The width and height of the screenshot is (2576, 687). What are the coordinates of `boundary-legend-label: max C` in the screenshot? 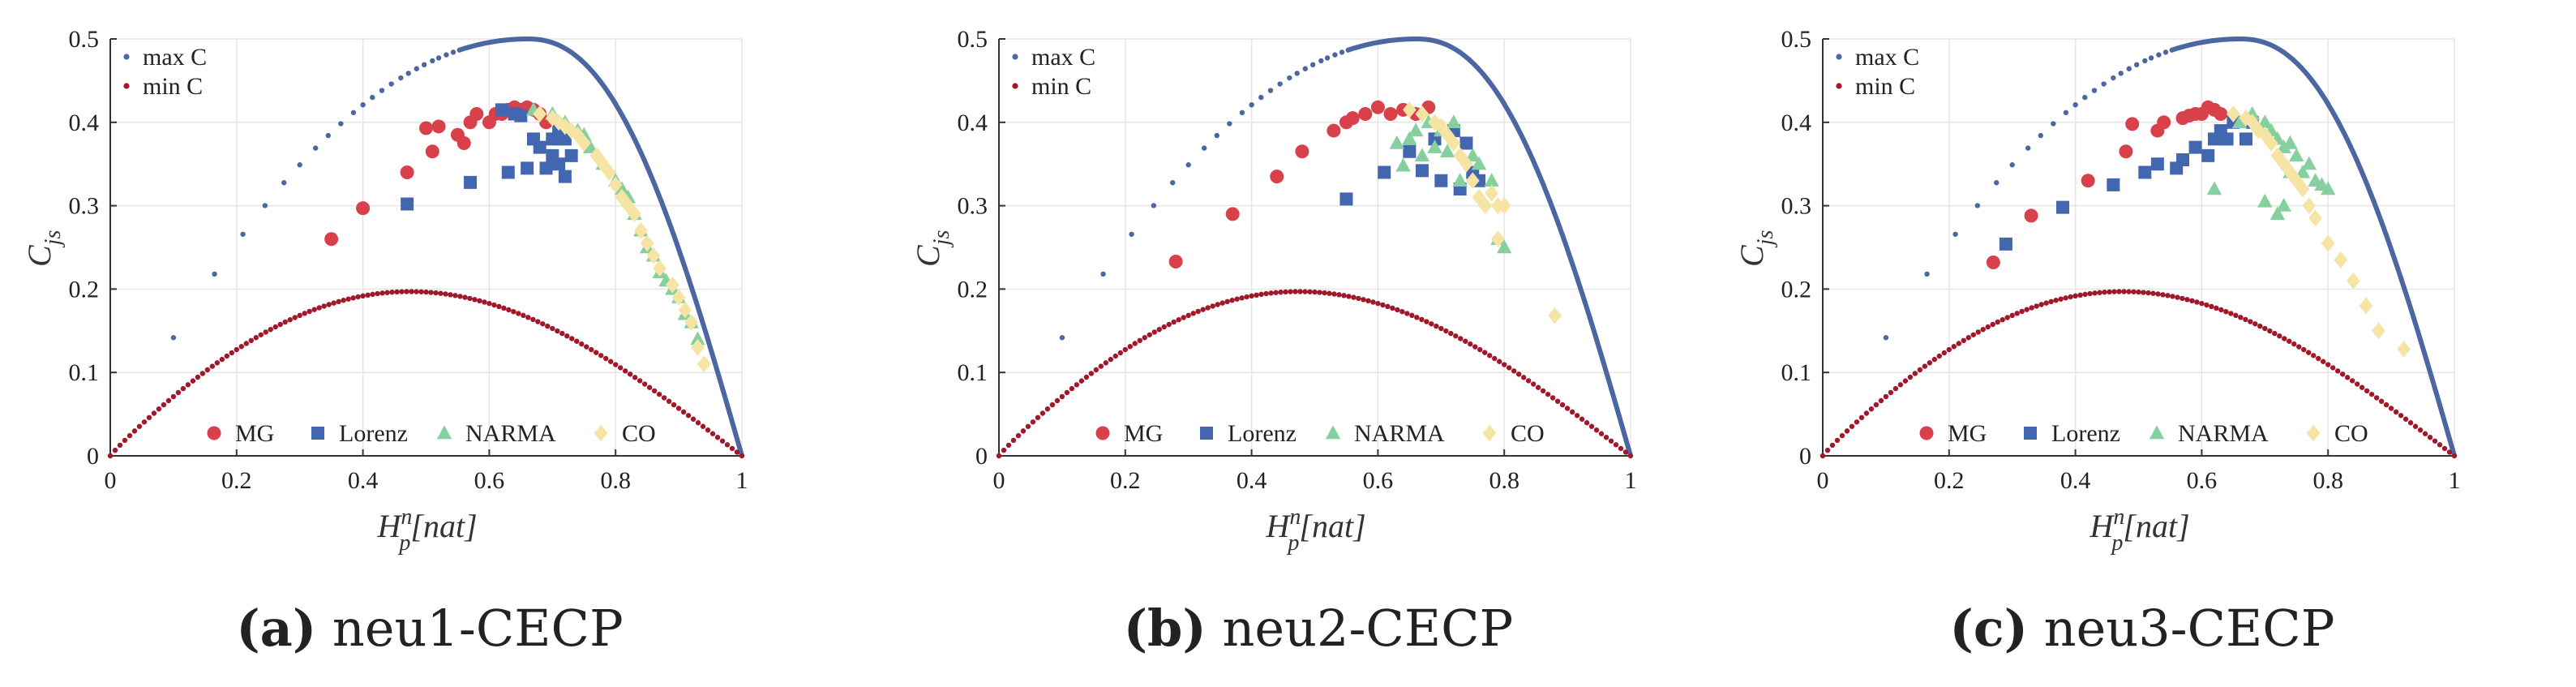 It's located at (1063, 57).